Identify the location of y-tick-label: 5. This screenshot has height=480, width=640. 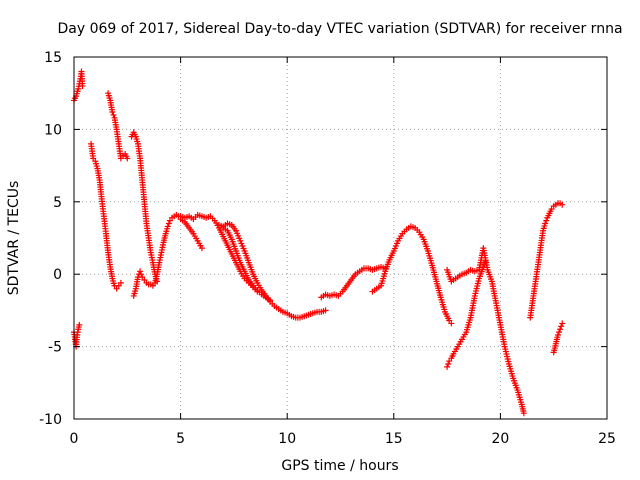
(57, 203).